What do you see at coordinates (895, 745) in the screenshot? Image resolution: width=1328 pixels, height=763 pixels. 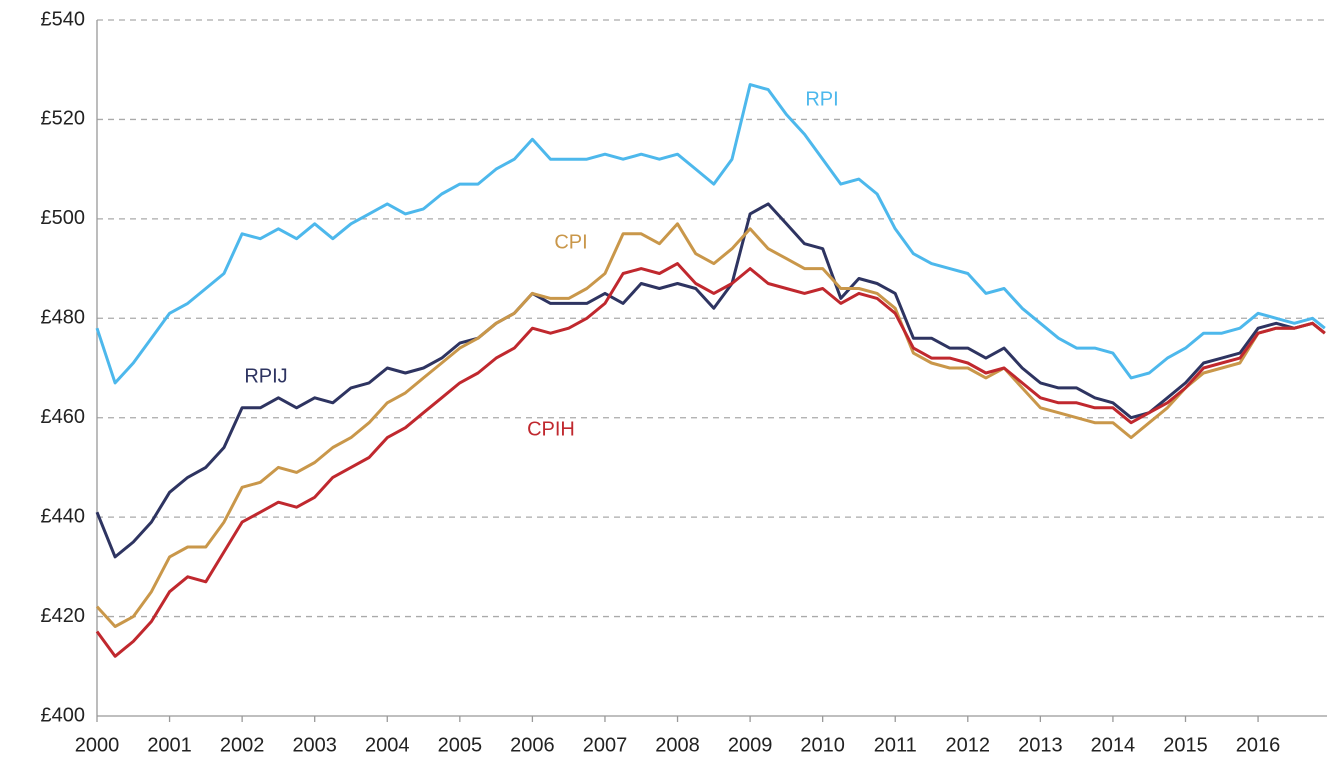 I see `x-tick-label: 2011` at bounding box center [895, 745].